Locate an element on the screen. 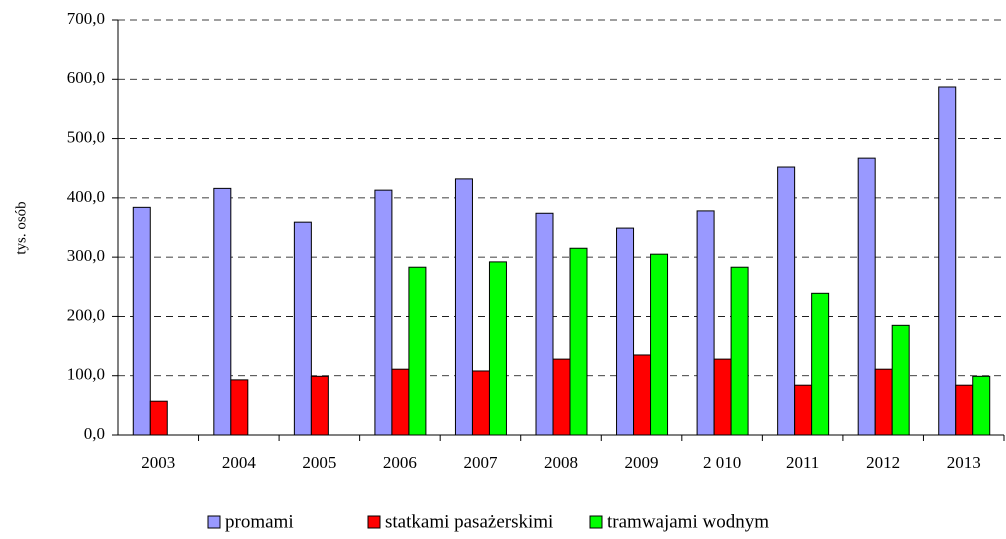  x-tick-label: 2005 is located at coordinates (319, 462).